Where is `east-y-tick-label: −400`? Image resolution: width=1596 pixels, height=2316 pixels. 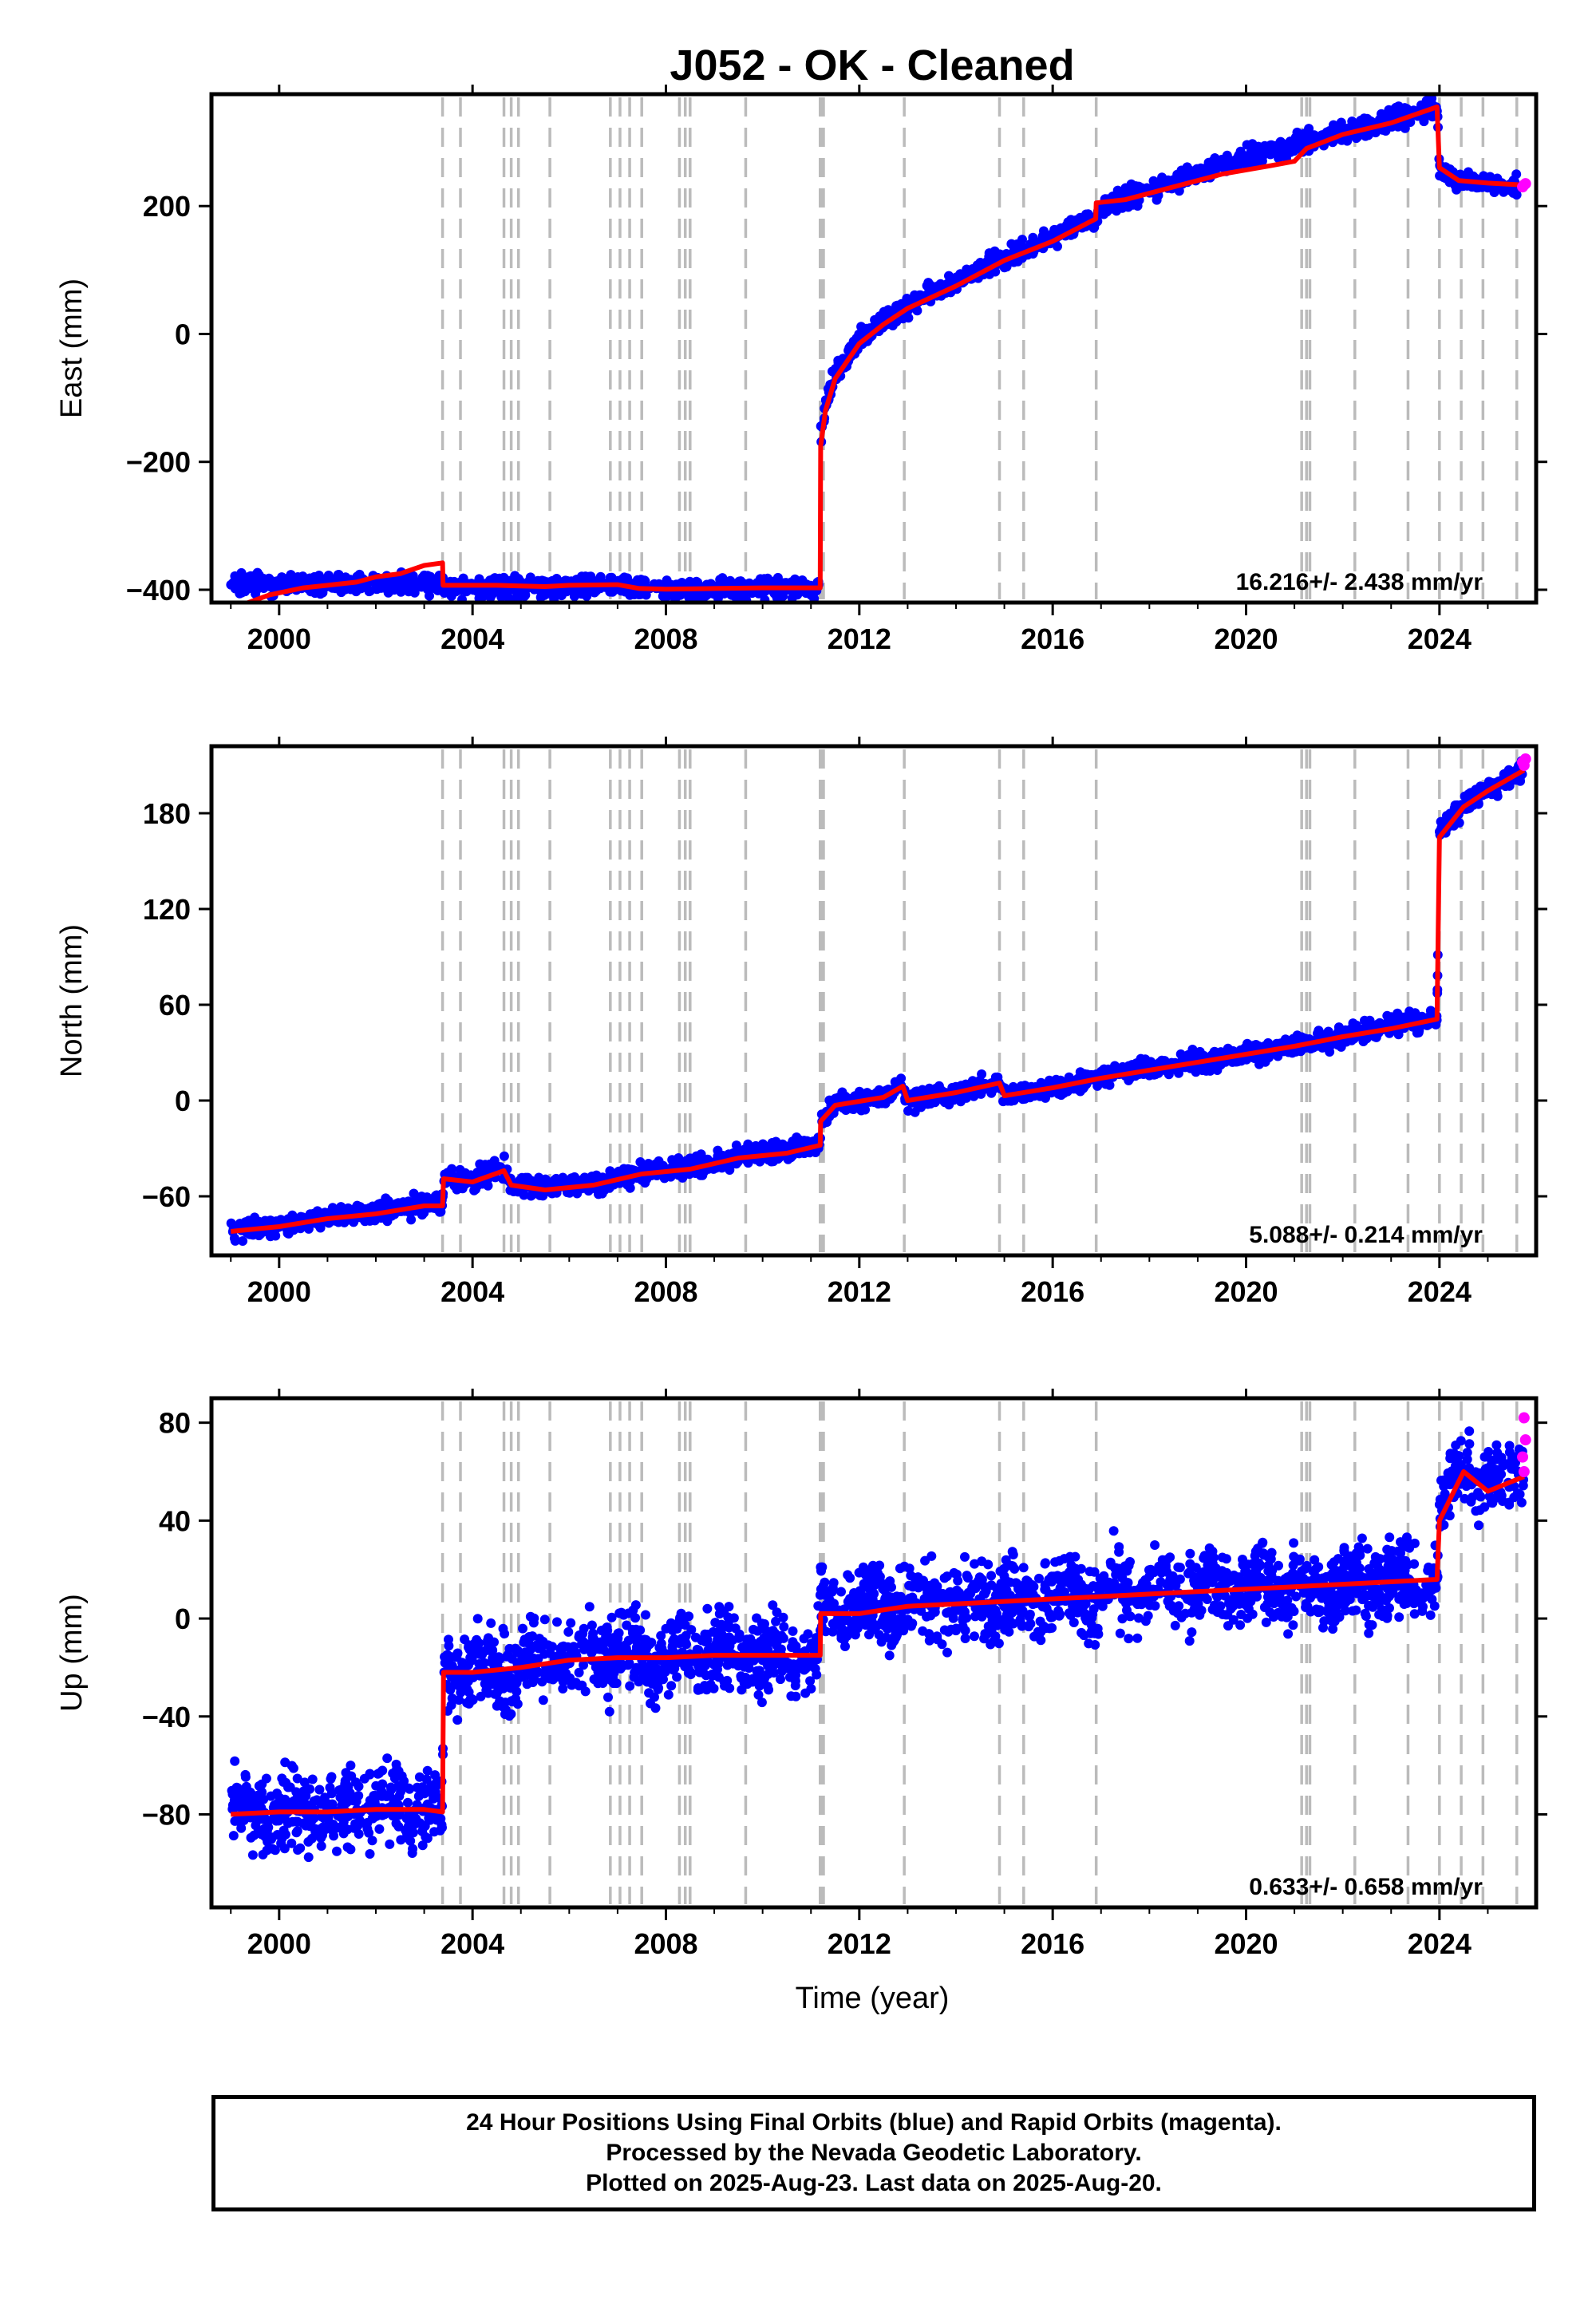
east-y-tick-label: −400 is located at coordinates (158, 590).